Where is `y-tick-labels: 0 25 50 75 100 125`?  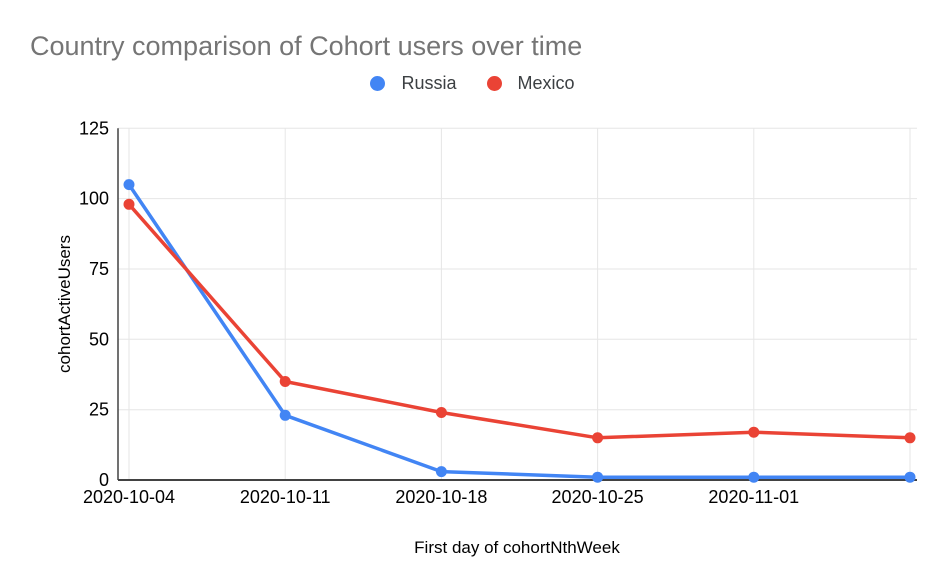 y-tick-labels: 0 25 50 75 100 125 is located at coordinates (94, 304).